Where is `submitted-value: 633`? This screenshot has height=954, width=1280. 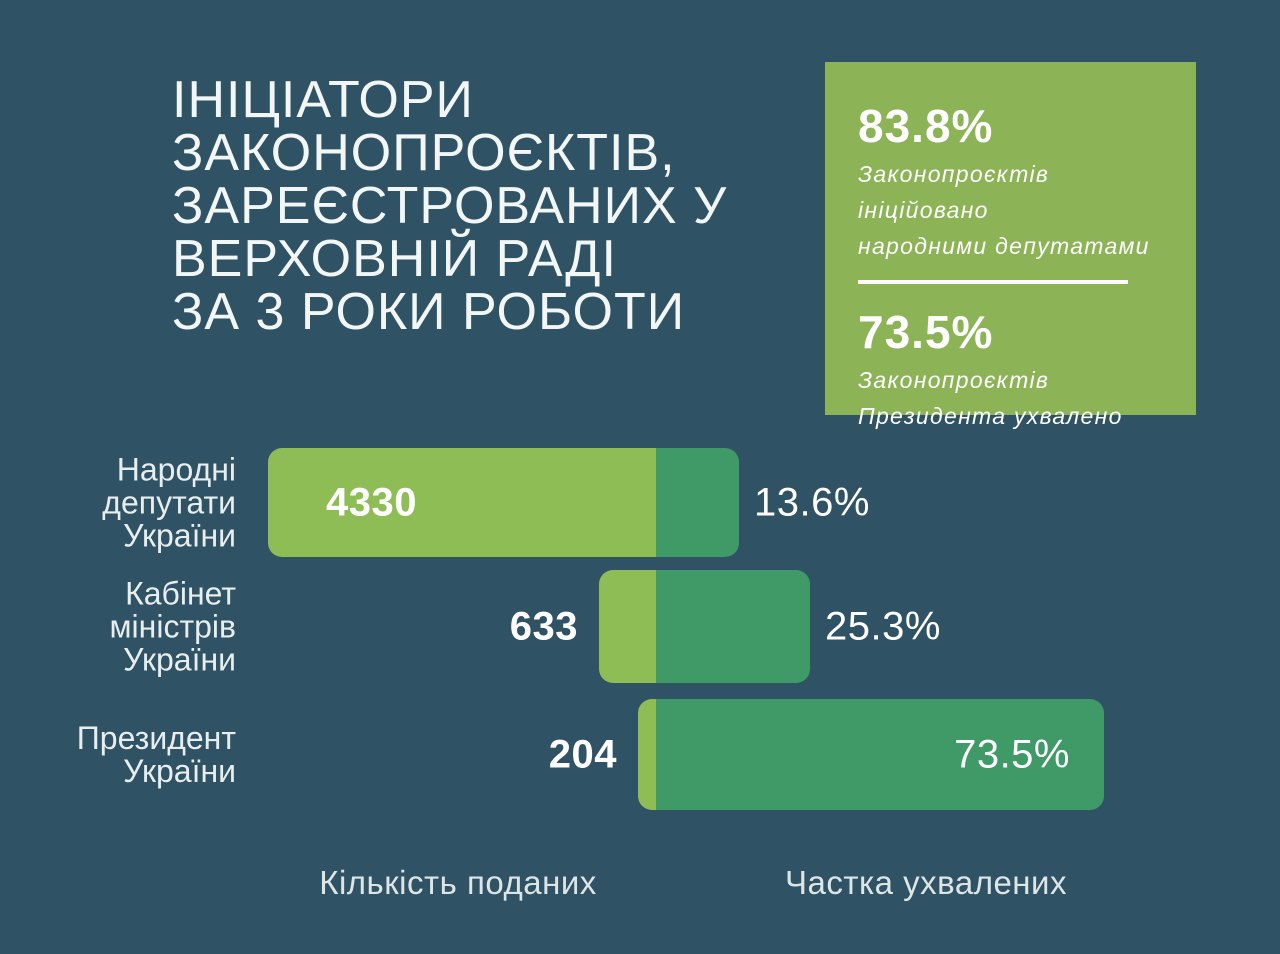 submitted-value: 633 is located at coordinates (543, 626).